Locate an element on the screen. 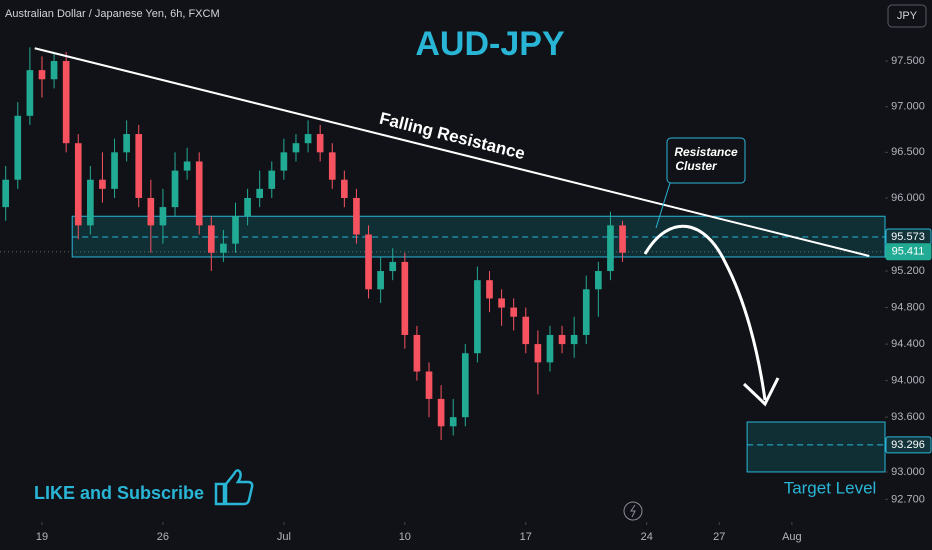 This screenshot has height=550, width=932. x-tick-label: Aug is located at coordinates (792, 537).